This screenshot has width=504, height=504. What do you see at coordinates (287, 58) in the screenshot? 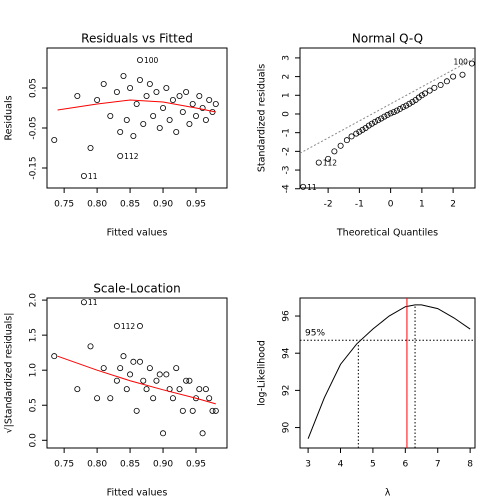
I see `y-tick-label: 3` at bounding box center [287, 58].